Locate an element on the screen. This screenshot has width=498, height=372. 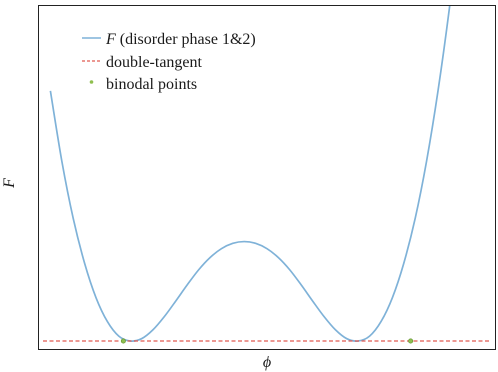
legend-label-f-suffix: (disorder phase 1&2) is located at coordinates (186, 39).